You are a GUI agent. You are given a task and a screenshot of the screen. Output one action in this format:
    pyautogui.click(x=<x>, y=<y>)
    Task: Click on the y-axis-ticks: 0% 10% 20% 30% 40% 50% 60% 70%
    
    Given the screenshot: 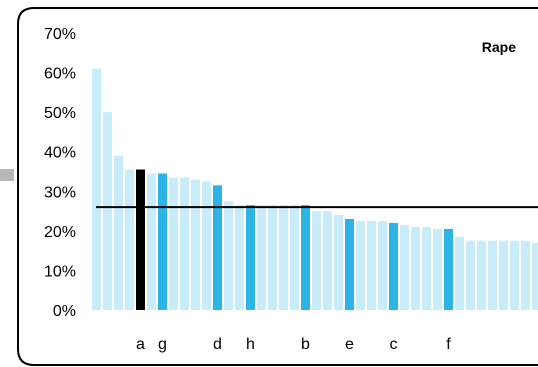 What is the action you would take?
    pyautogui.click(x=60, y=173)
    